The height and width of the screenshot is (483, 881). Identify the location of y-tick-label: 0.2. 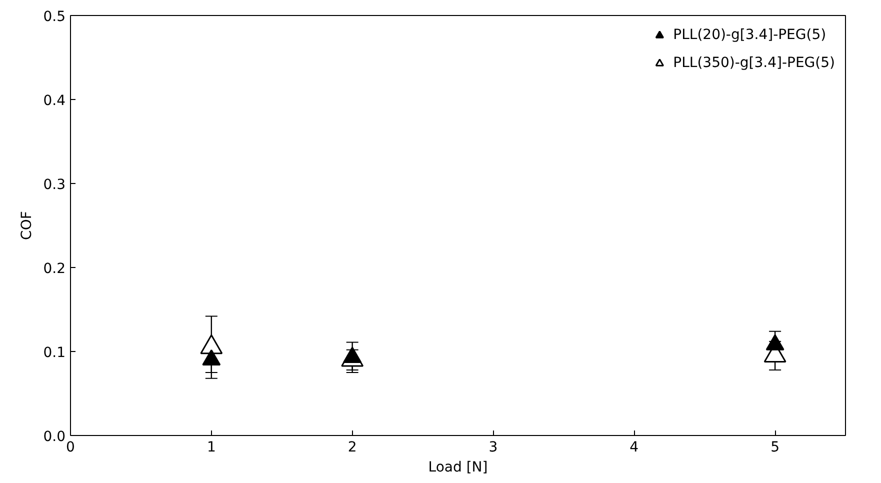
(54, 269).